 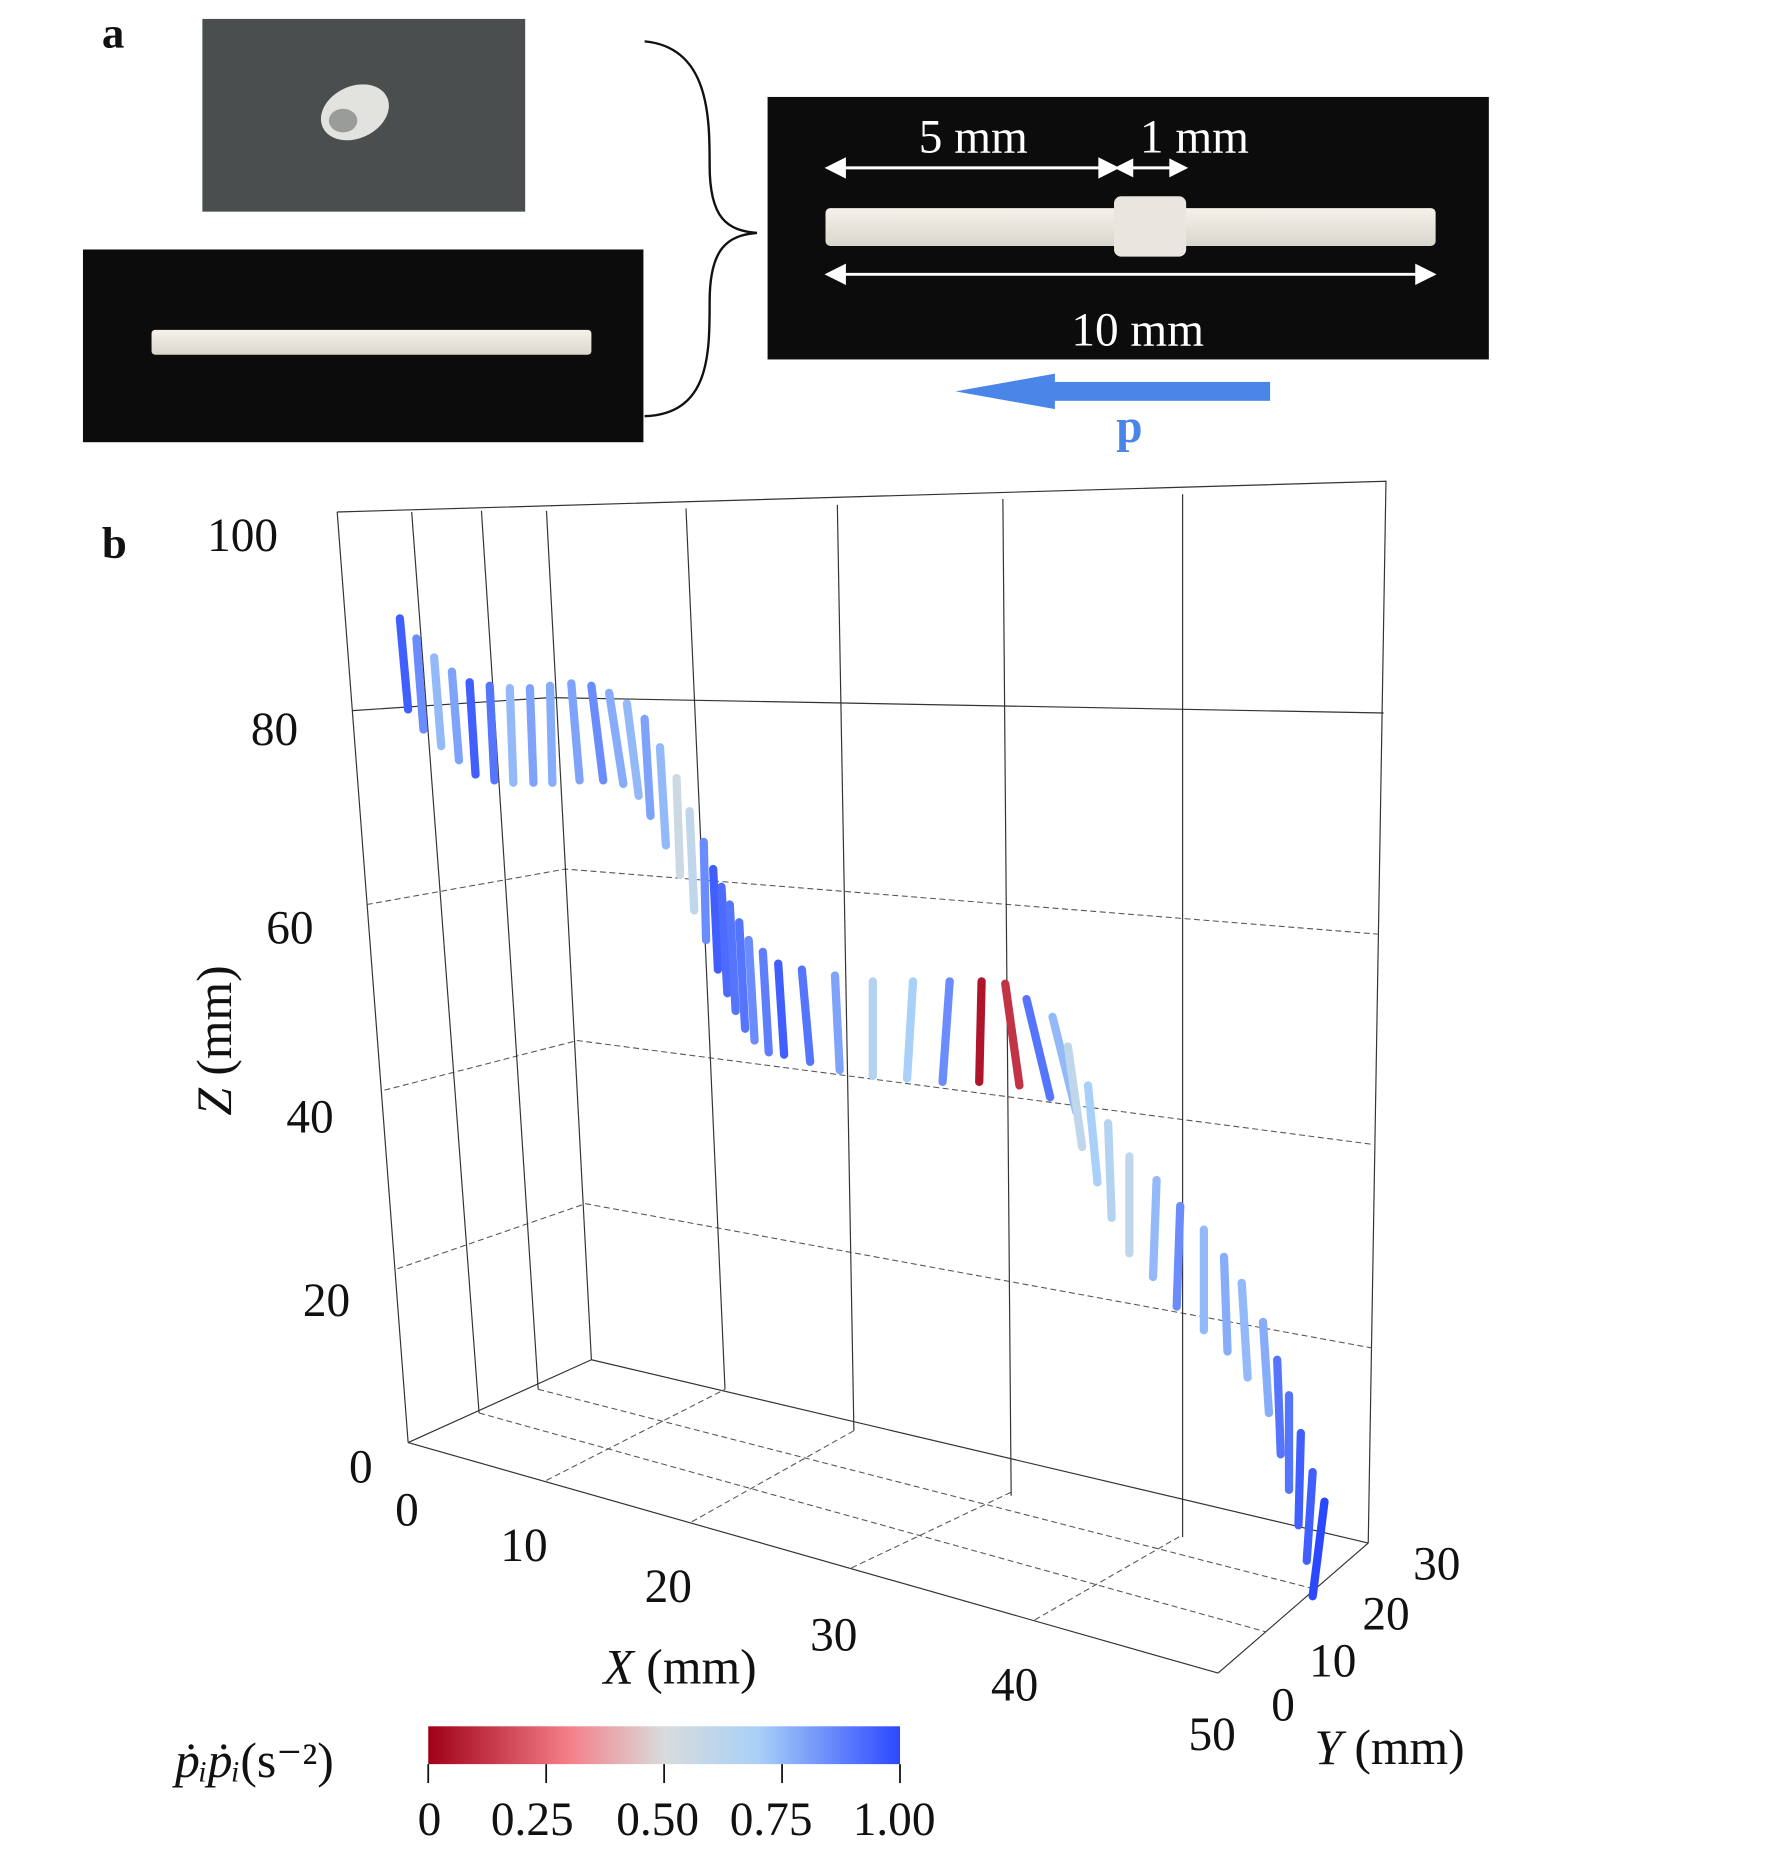 What do you see at coordinates (214, 1101) in the screenshot?
I see `z-axis-var: Z` at bounding box center [214, 1101].